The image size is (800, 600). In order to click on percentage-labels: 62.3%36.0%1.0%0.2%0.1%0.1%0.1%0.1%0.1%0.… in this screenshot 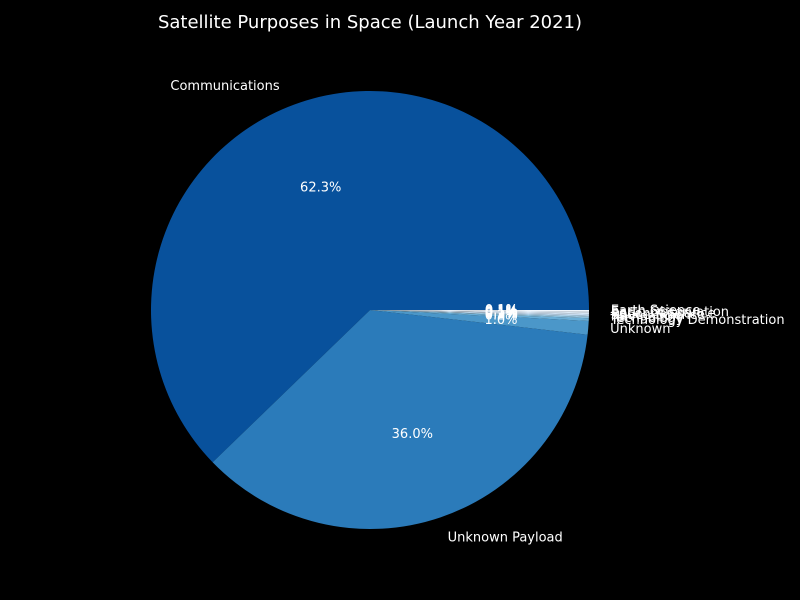, I will do `click(409, 311)`.